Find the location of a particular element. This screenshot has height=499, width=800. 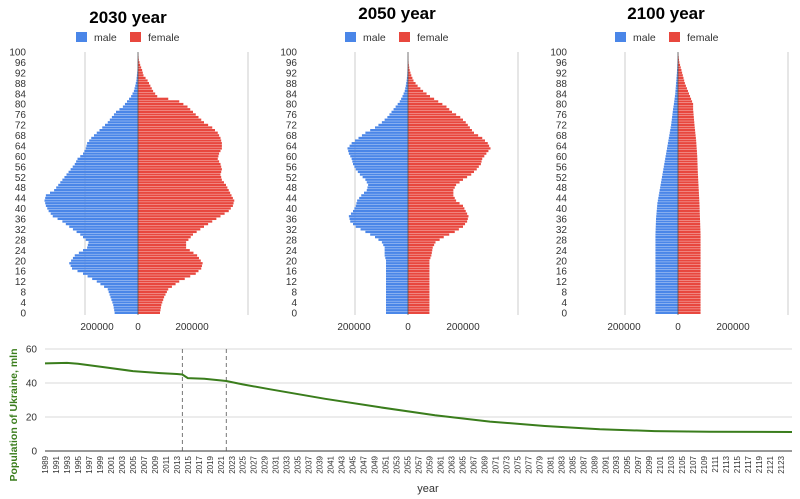

x-tick-label: 2057 is located at coordinates (419, 464).